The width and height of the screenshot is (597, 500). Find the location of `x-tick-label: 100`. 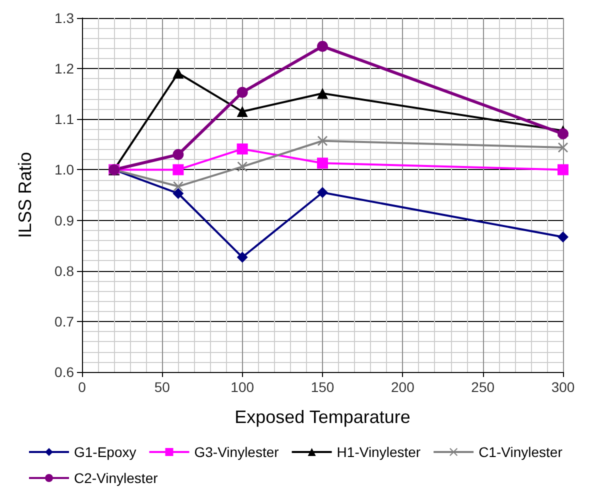

x-tick-label: 100 is located at coordinates (242, 387).